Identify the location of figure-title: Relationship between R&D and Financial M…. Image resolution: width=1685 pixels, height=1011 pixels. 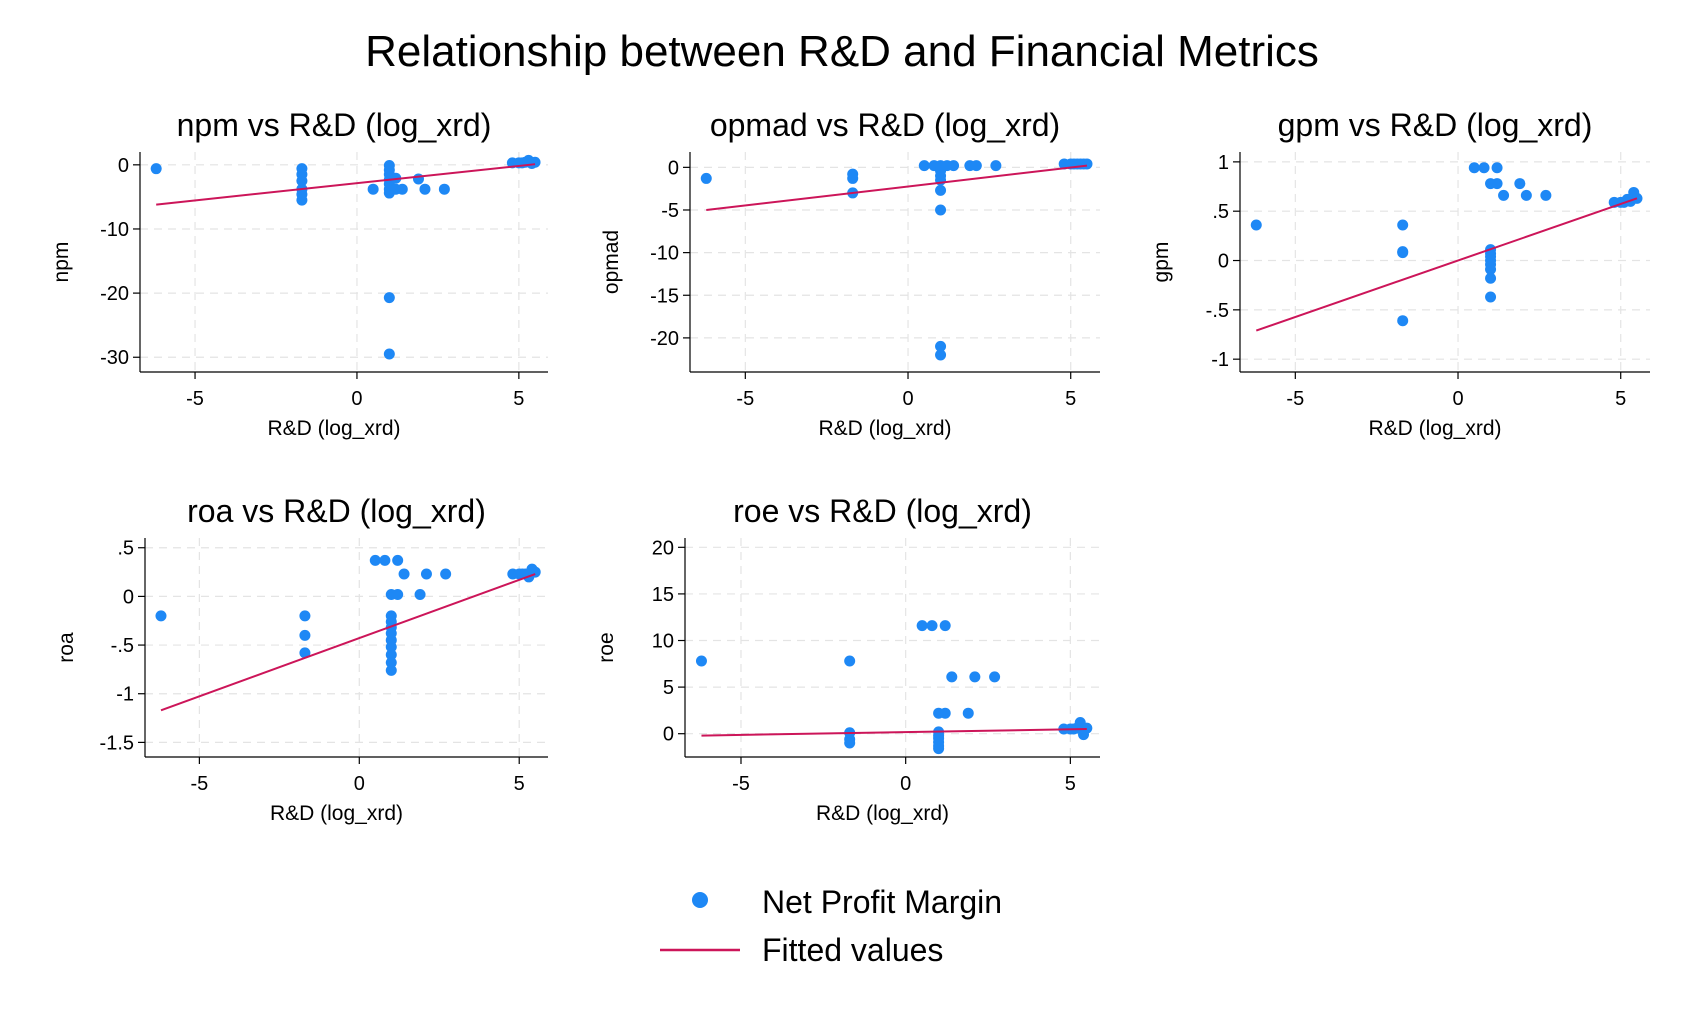
(842, 51).